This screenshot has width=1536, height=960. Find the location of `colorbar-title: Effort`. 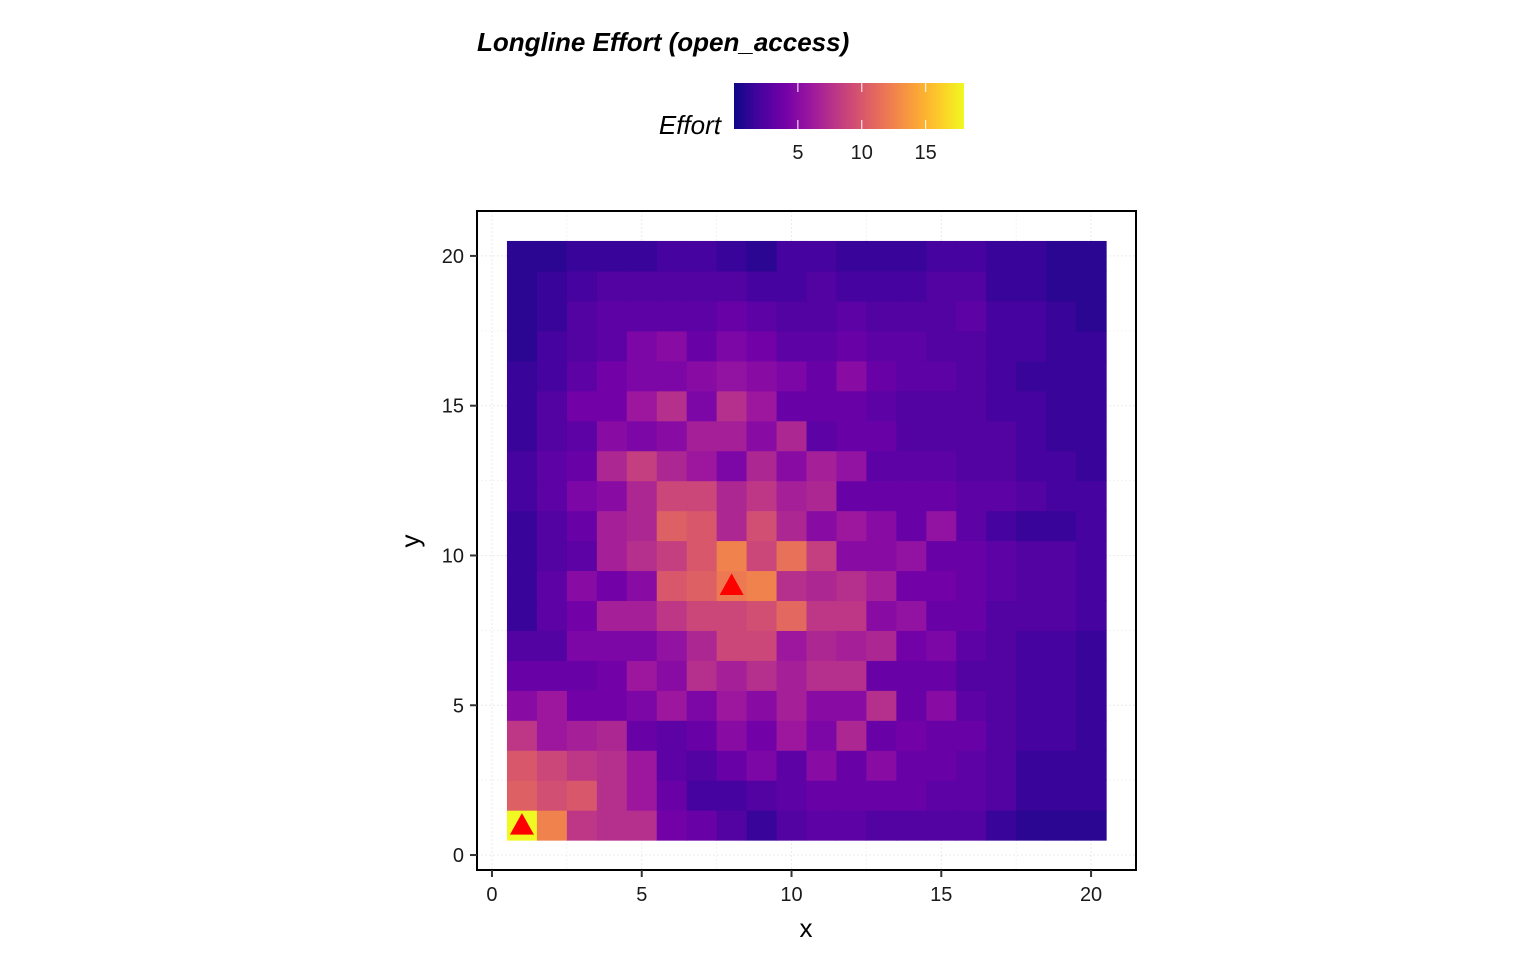

colorbar-title: Effort is located at coordinates (691, 125).